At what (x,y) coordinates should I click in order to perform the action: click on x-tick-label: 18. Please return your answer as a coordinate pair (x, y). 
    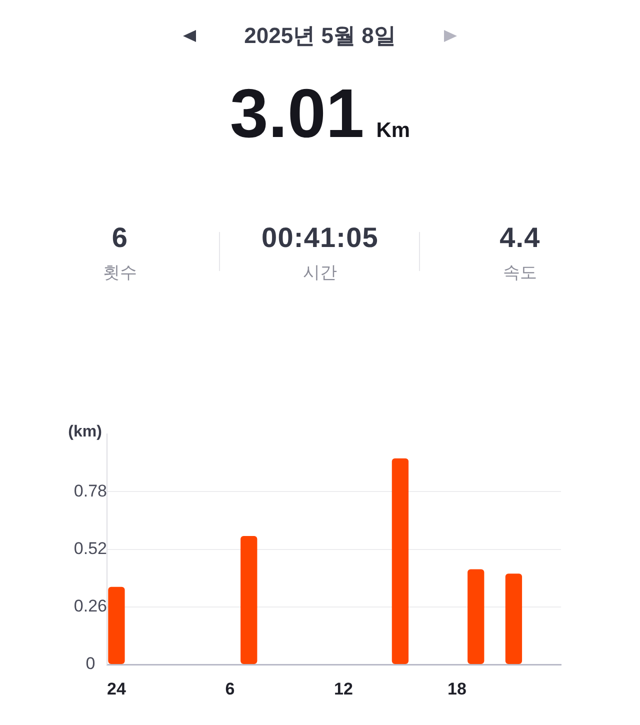
    Looking at the image, I should click on (456, 688).